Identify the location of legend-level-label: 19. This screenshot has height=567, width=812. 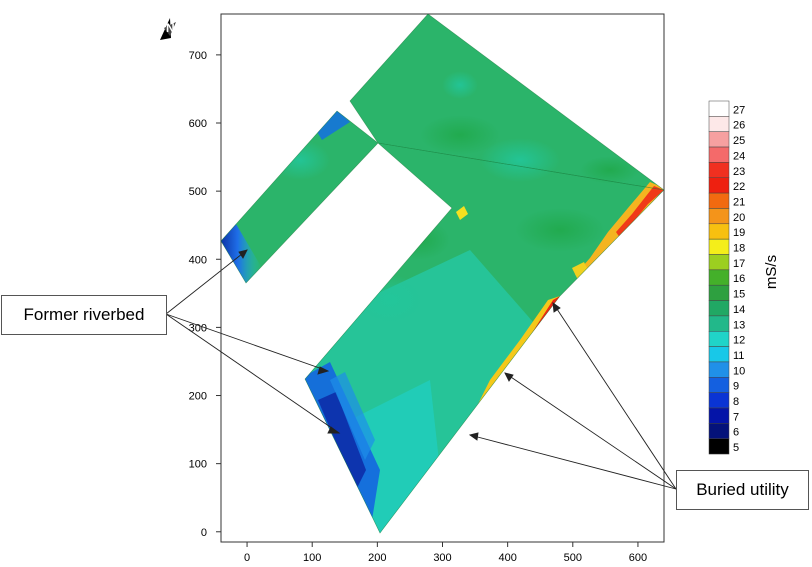
(739, 233).